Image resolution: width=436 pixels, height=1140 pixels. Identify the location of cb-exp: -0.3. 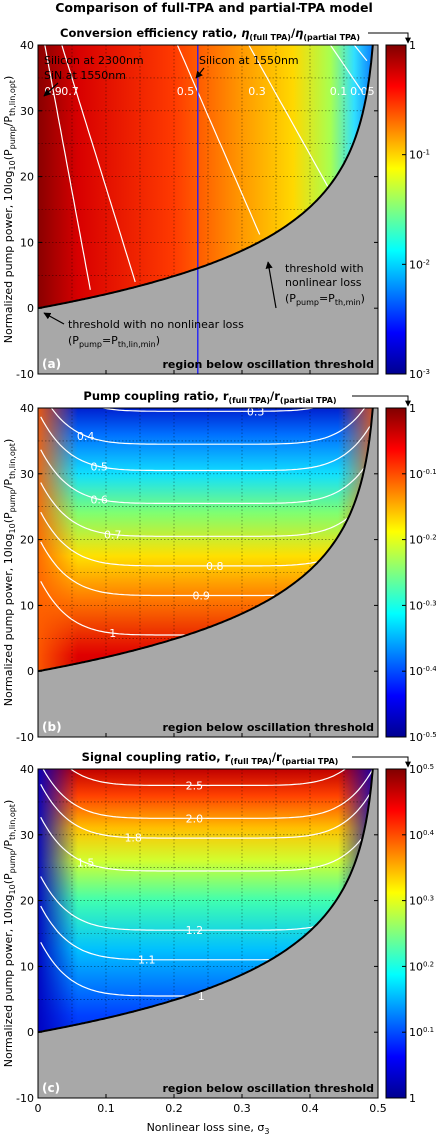
(429, 603).